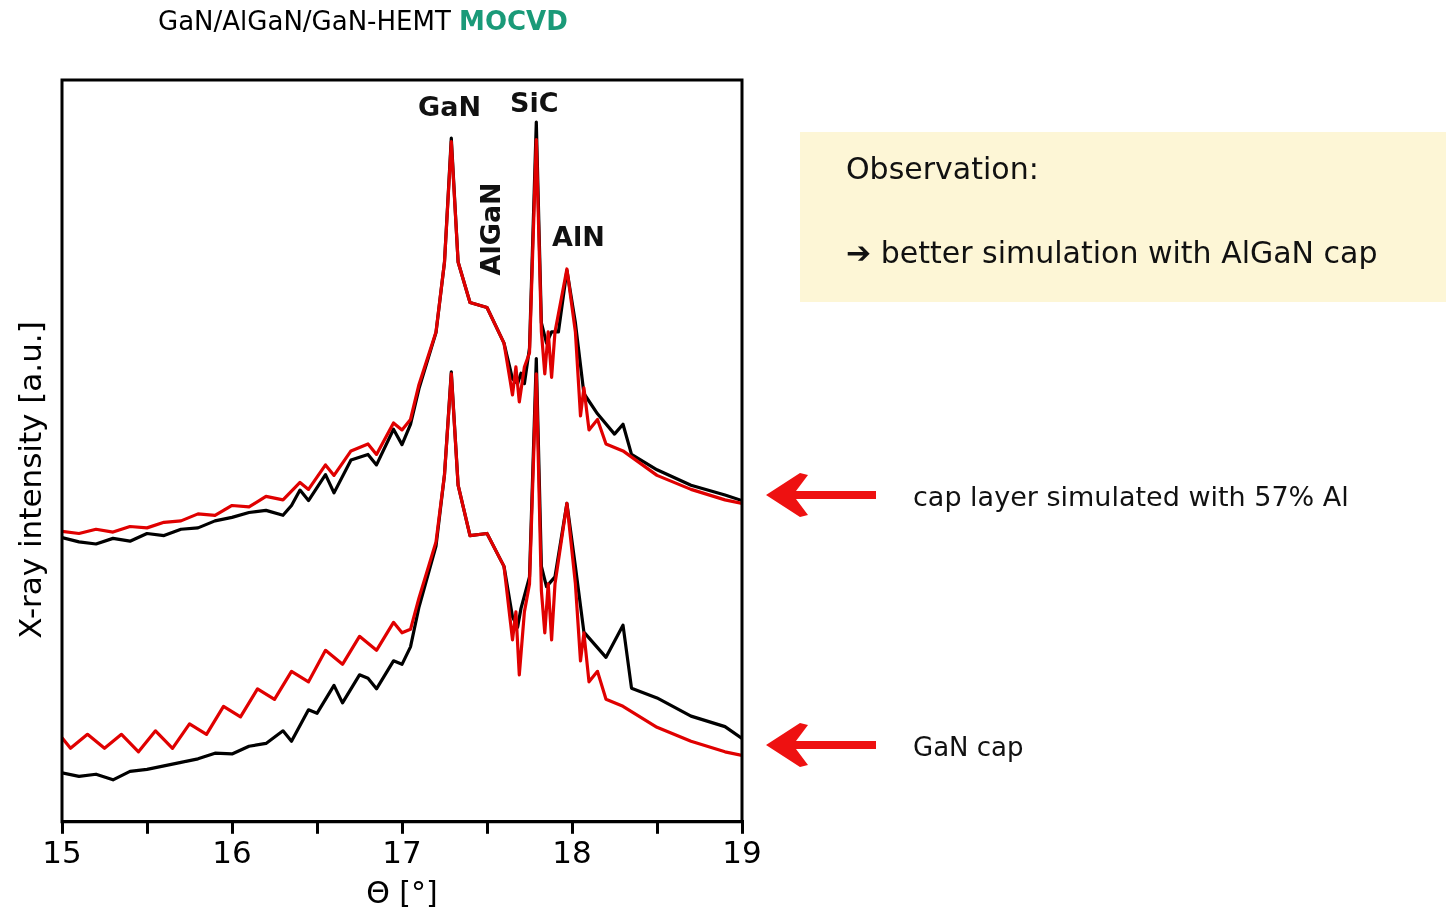 This screenshot has height=917, width=1446. I want to click on annotation: AlN, so click(578, 236).